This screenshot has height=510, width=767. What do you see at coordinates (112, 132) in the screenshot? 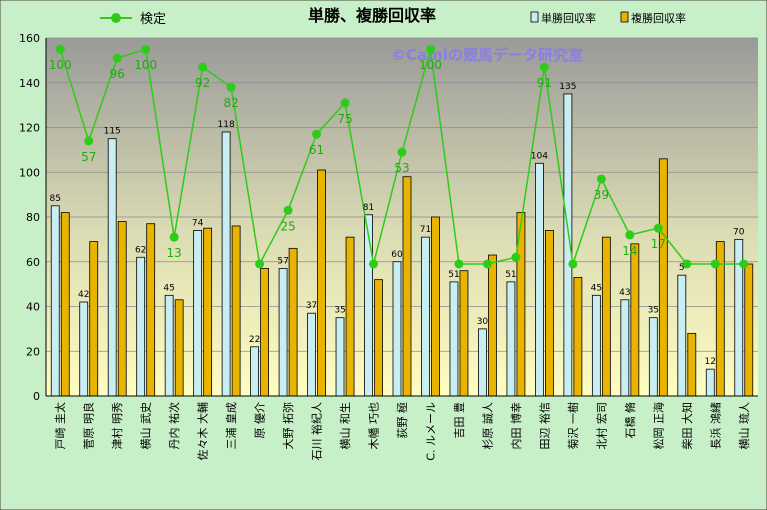
I see `bar-data-label: 115` at bounding box center [112, 132].